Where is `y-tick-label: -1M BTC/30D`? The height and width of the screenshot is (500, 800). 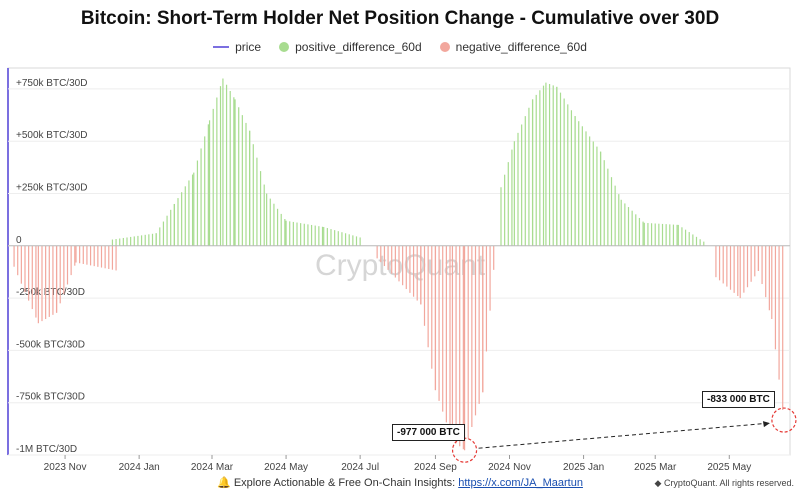 y-tick-label: -1M BTC/30D is located at coordinates (46, 449).